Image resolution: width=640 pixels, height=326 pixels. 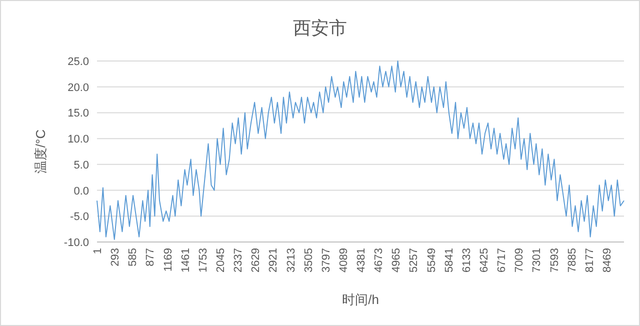 I want to click on x-tick-label: 5841, so click(x=449, y=260).